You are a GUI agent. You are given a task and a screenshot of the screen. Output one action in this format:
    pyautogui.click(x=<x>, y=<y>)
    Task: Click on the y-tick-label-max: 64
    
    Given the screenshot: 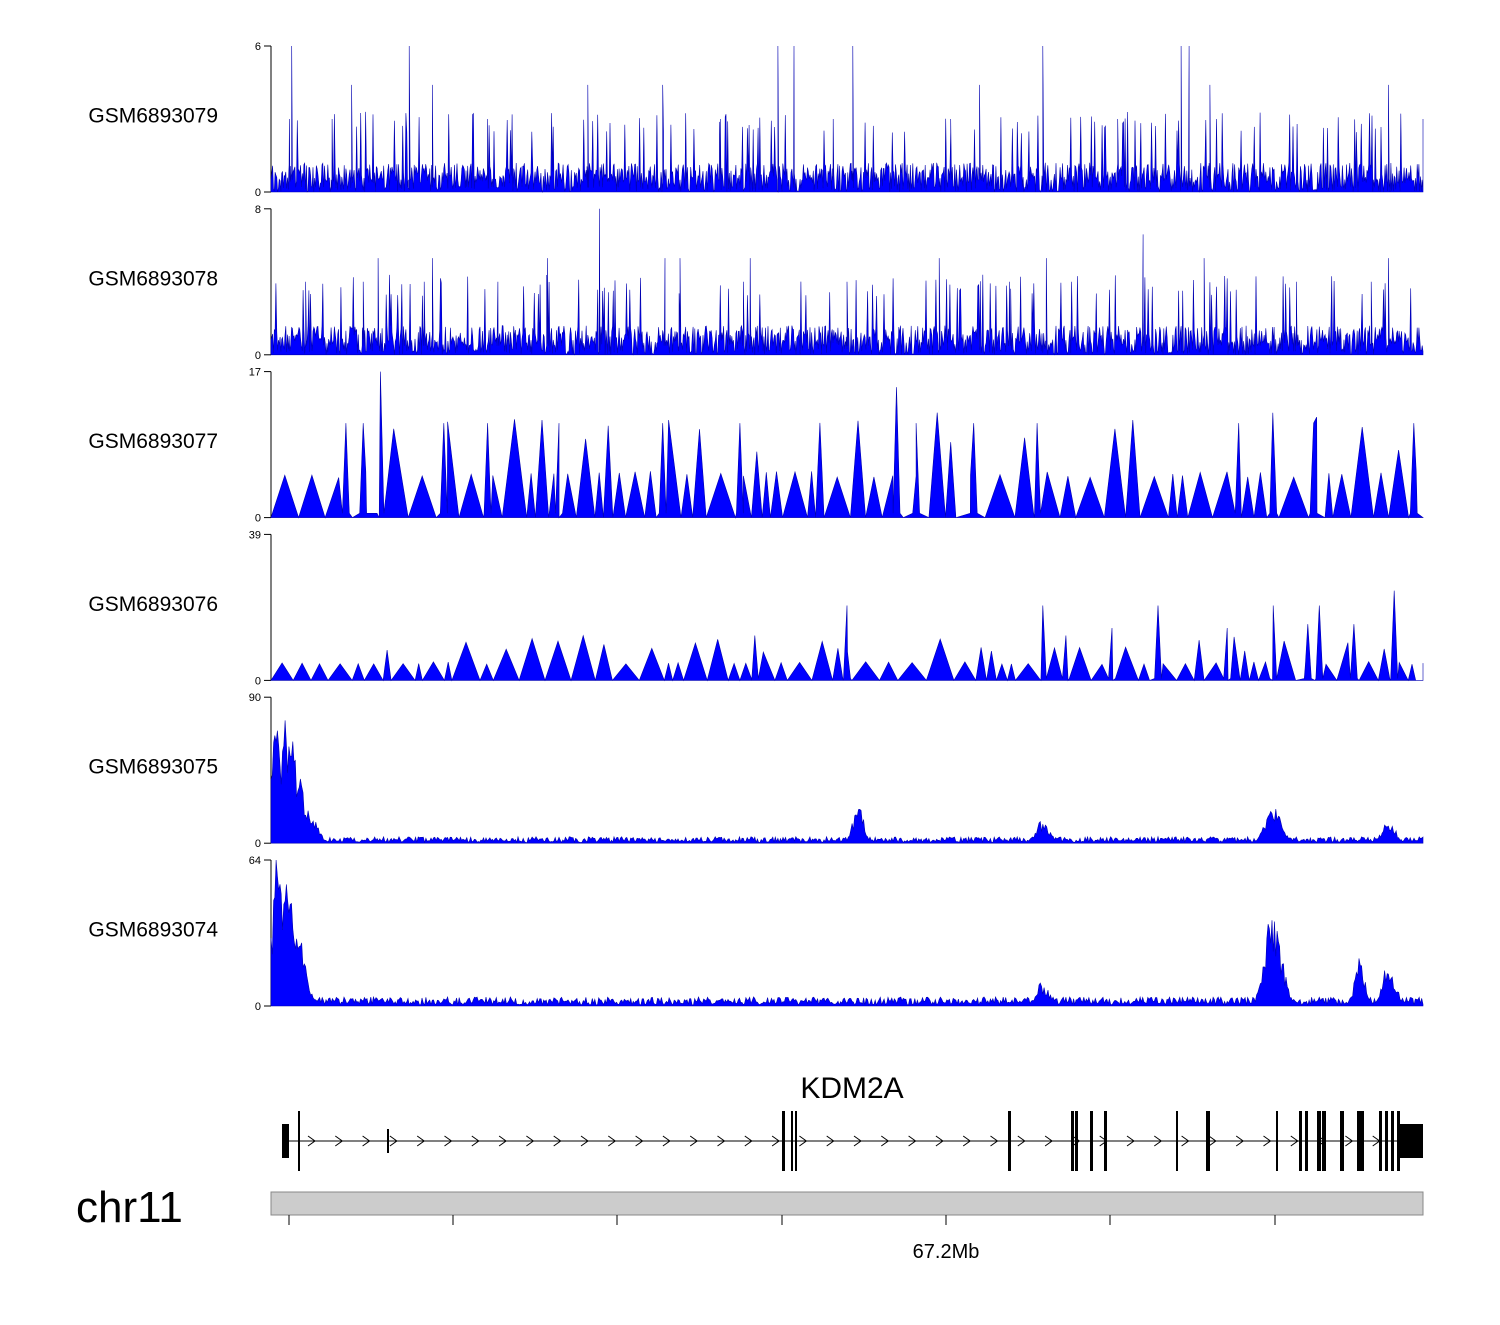 What is the action you would take?
    pyautogui.click(x=255, y=861)
    